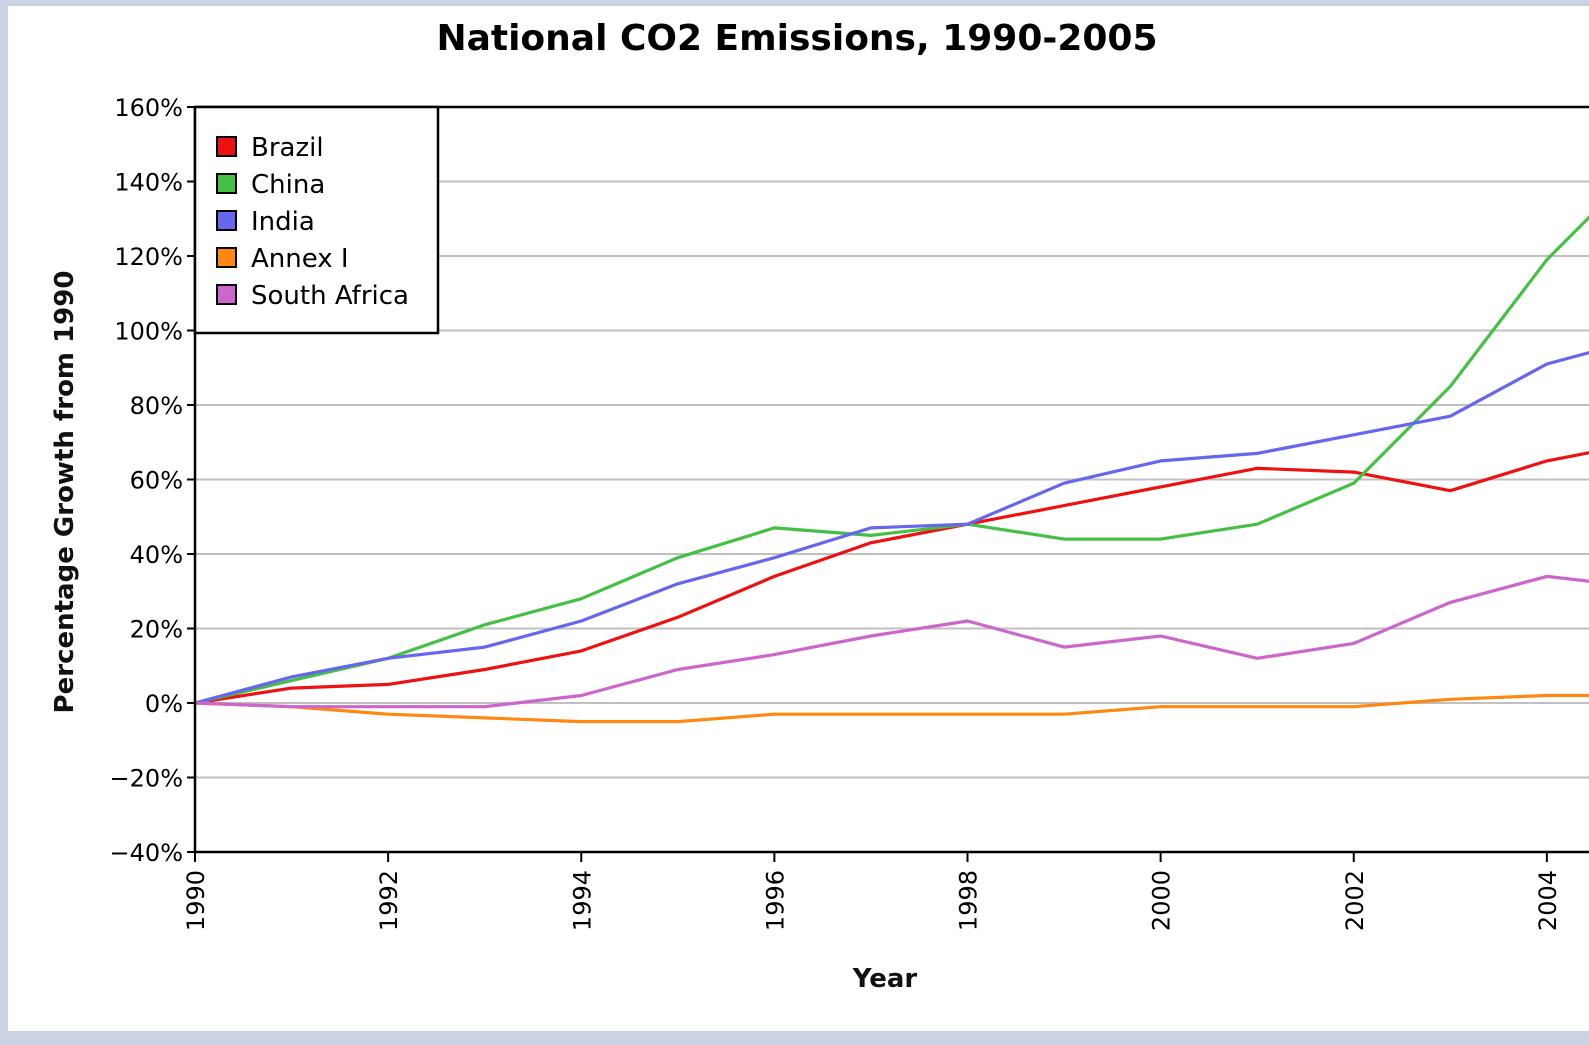 The height and width of the screenshot is (1045, 1589). What do you see at coordinates (891, 708) in the screenshot?
I see `series-line-annex-i` at bounding box center [891, 708].